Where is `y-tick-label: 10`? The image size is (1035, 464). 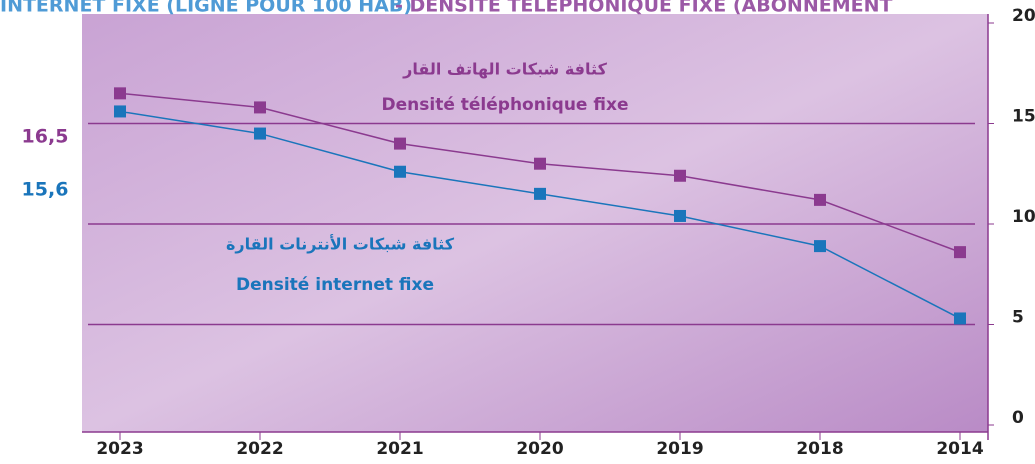
y-tick-label: 10 is located at coordinates (1023, 217).